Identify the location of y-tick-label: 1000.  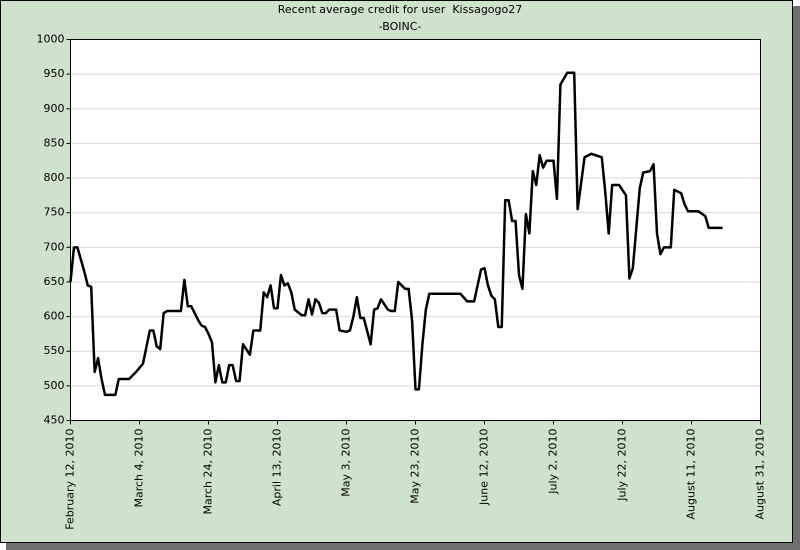
(51, 39).